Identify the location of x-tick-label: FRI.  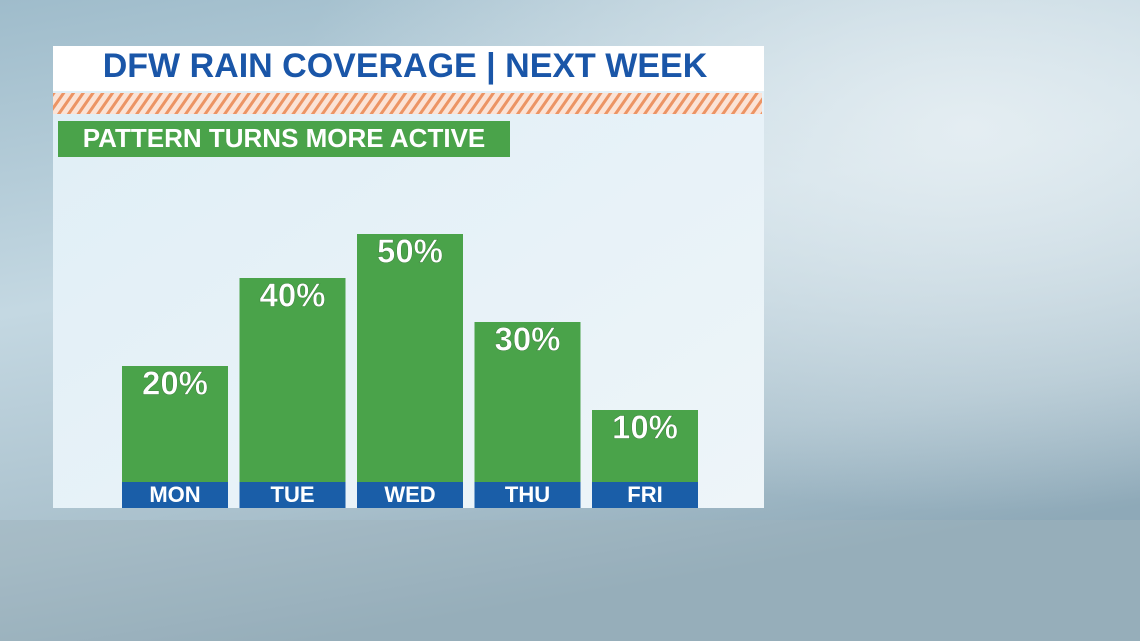
(644, 494).